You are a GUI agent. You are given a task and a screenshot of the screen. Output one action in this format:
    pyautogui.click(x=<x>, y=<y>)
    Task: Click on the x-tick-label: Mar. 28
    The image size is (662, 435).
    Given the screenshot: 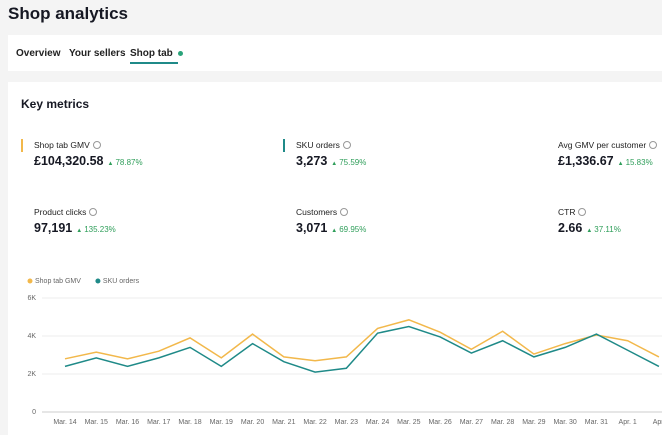 What is the action you would take?
    pyautogui.click(x=502, y=422)
    